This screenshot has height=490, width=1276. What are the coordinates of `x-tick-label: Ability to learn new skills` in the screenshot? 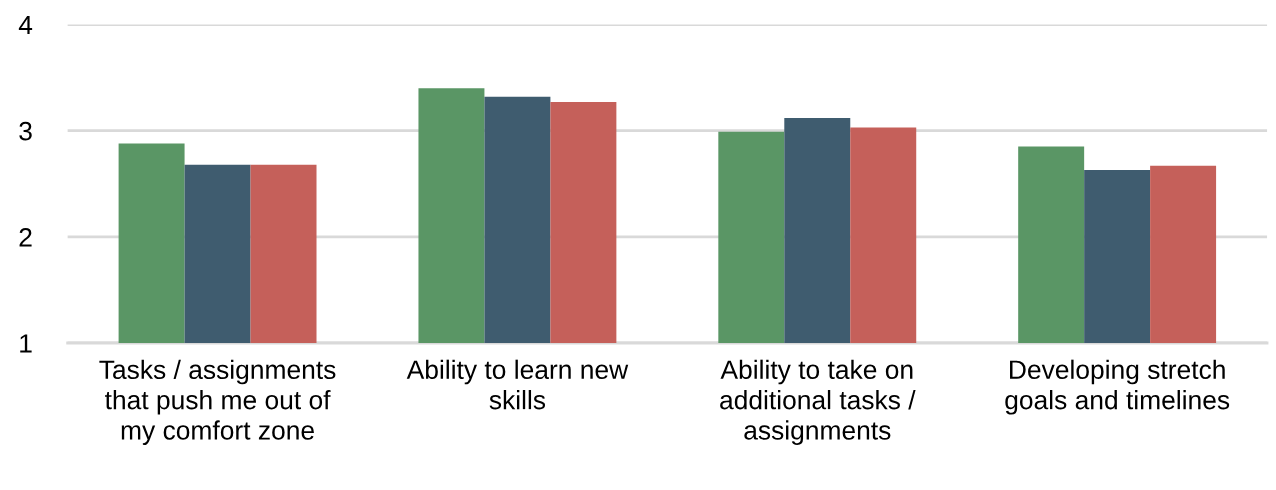 It's located at (517, 384).